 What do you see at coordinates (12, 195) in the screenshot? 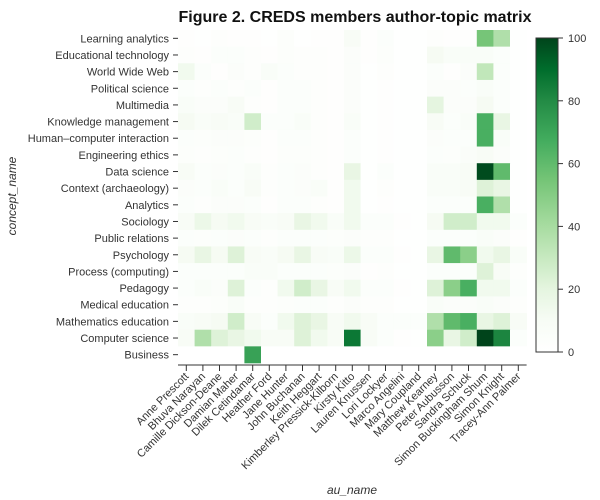
I see `y-axis-title: concept_name` at bounding box center [12, 195].